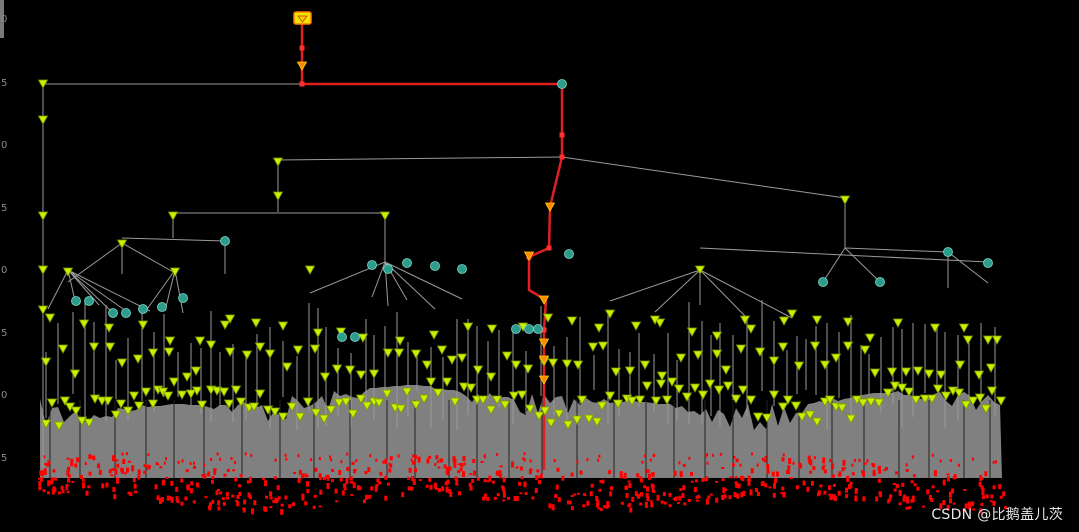  I want to click on tree-edge, so click(95, 262).